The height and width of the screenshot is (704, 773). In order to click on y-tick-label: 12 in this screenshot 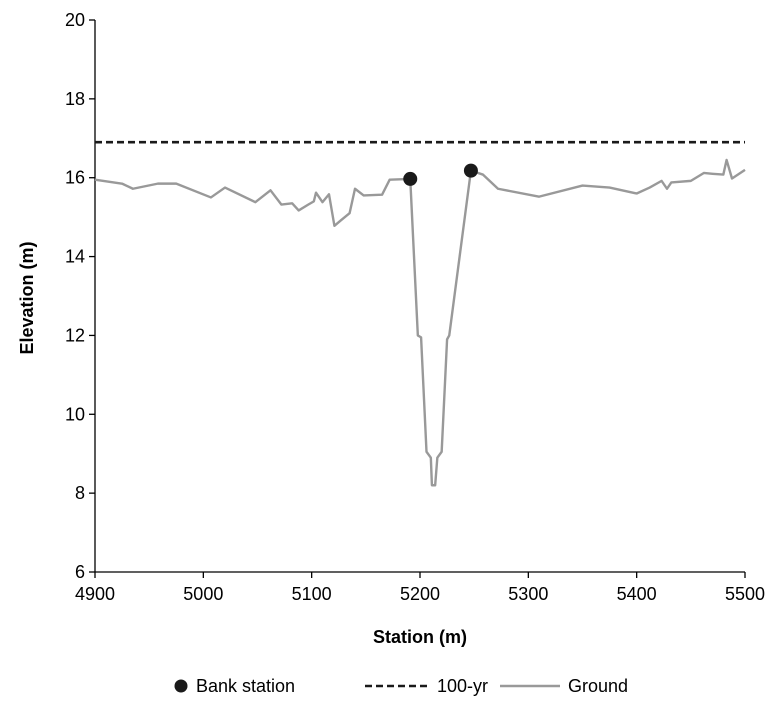, I will do `click(75, 335)`.